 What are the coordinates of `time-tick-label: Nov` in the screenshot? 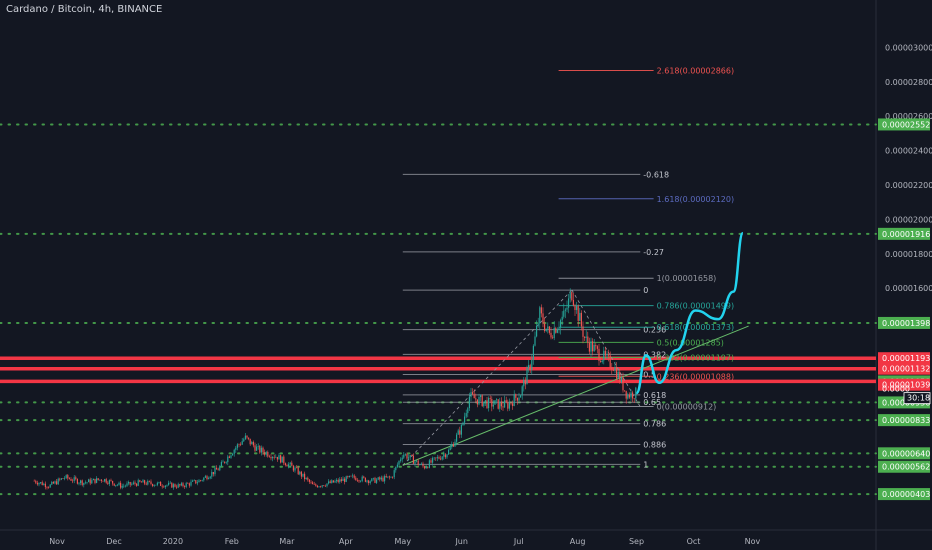 It's located at (57, 541).